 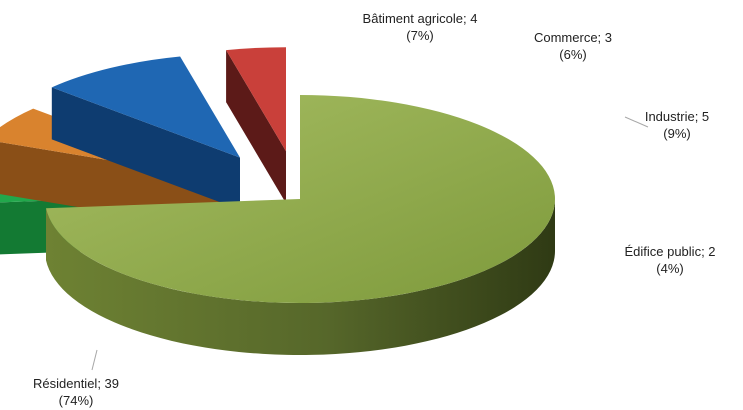 What do you see at coordinates (669, 268) in the screenshot?
I see `data-label-percent-edifice-public: (4%)` at bounding box center [669, 268].